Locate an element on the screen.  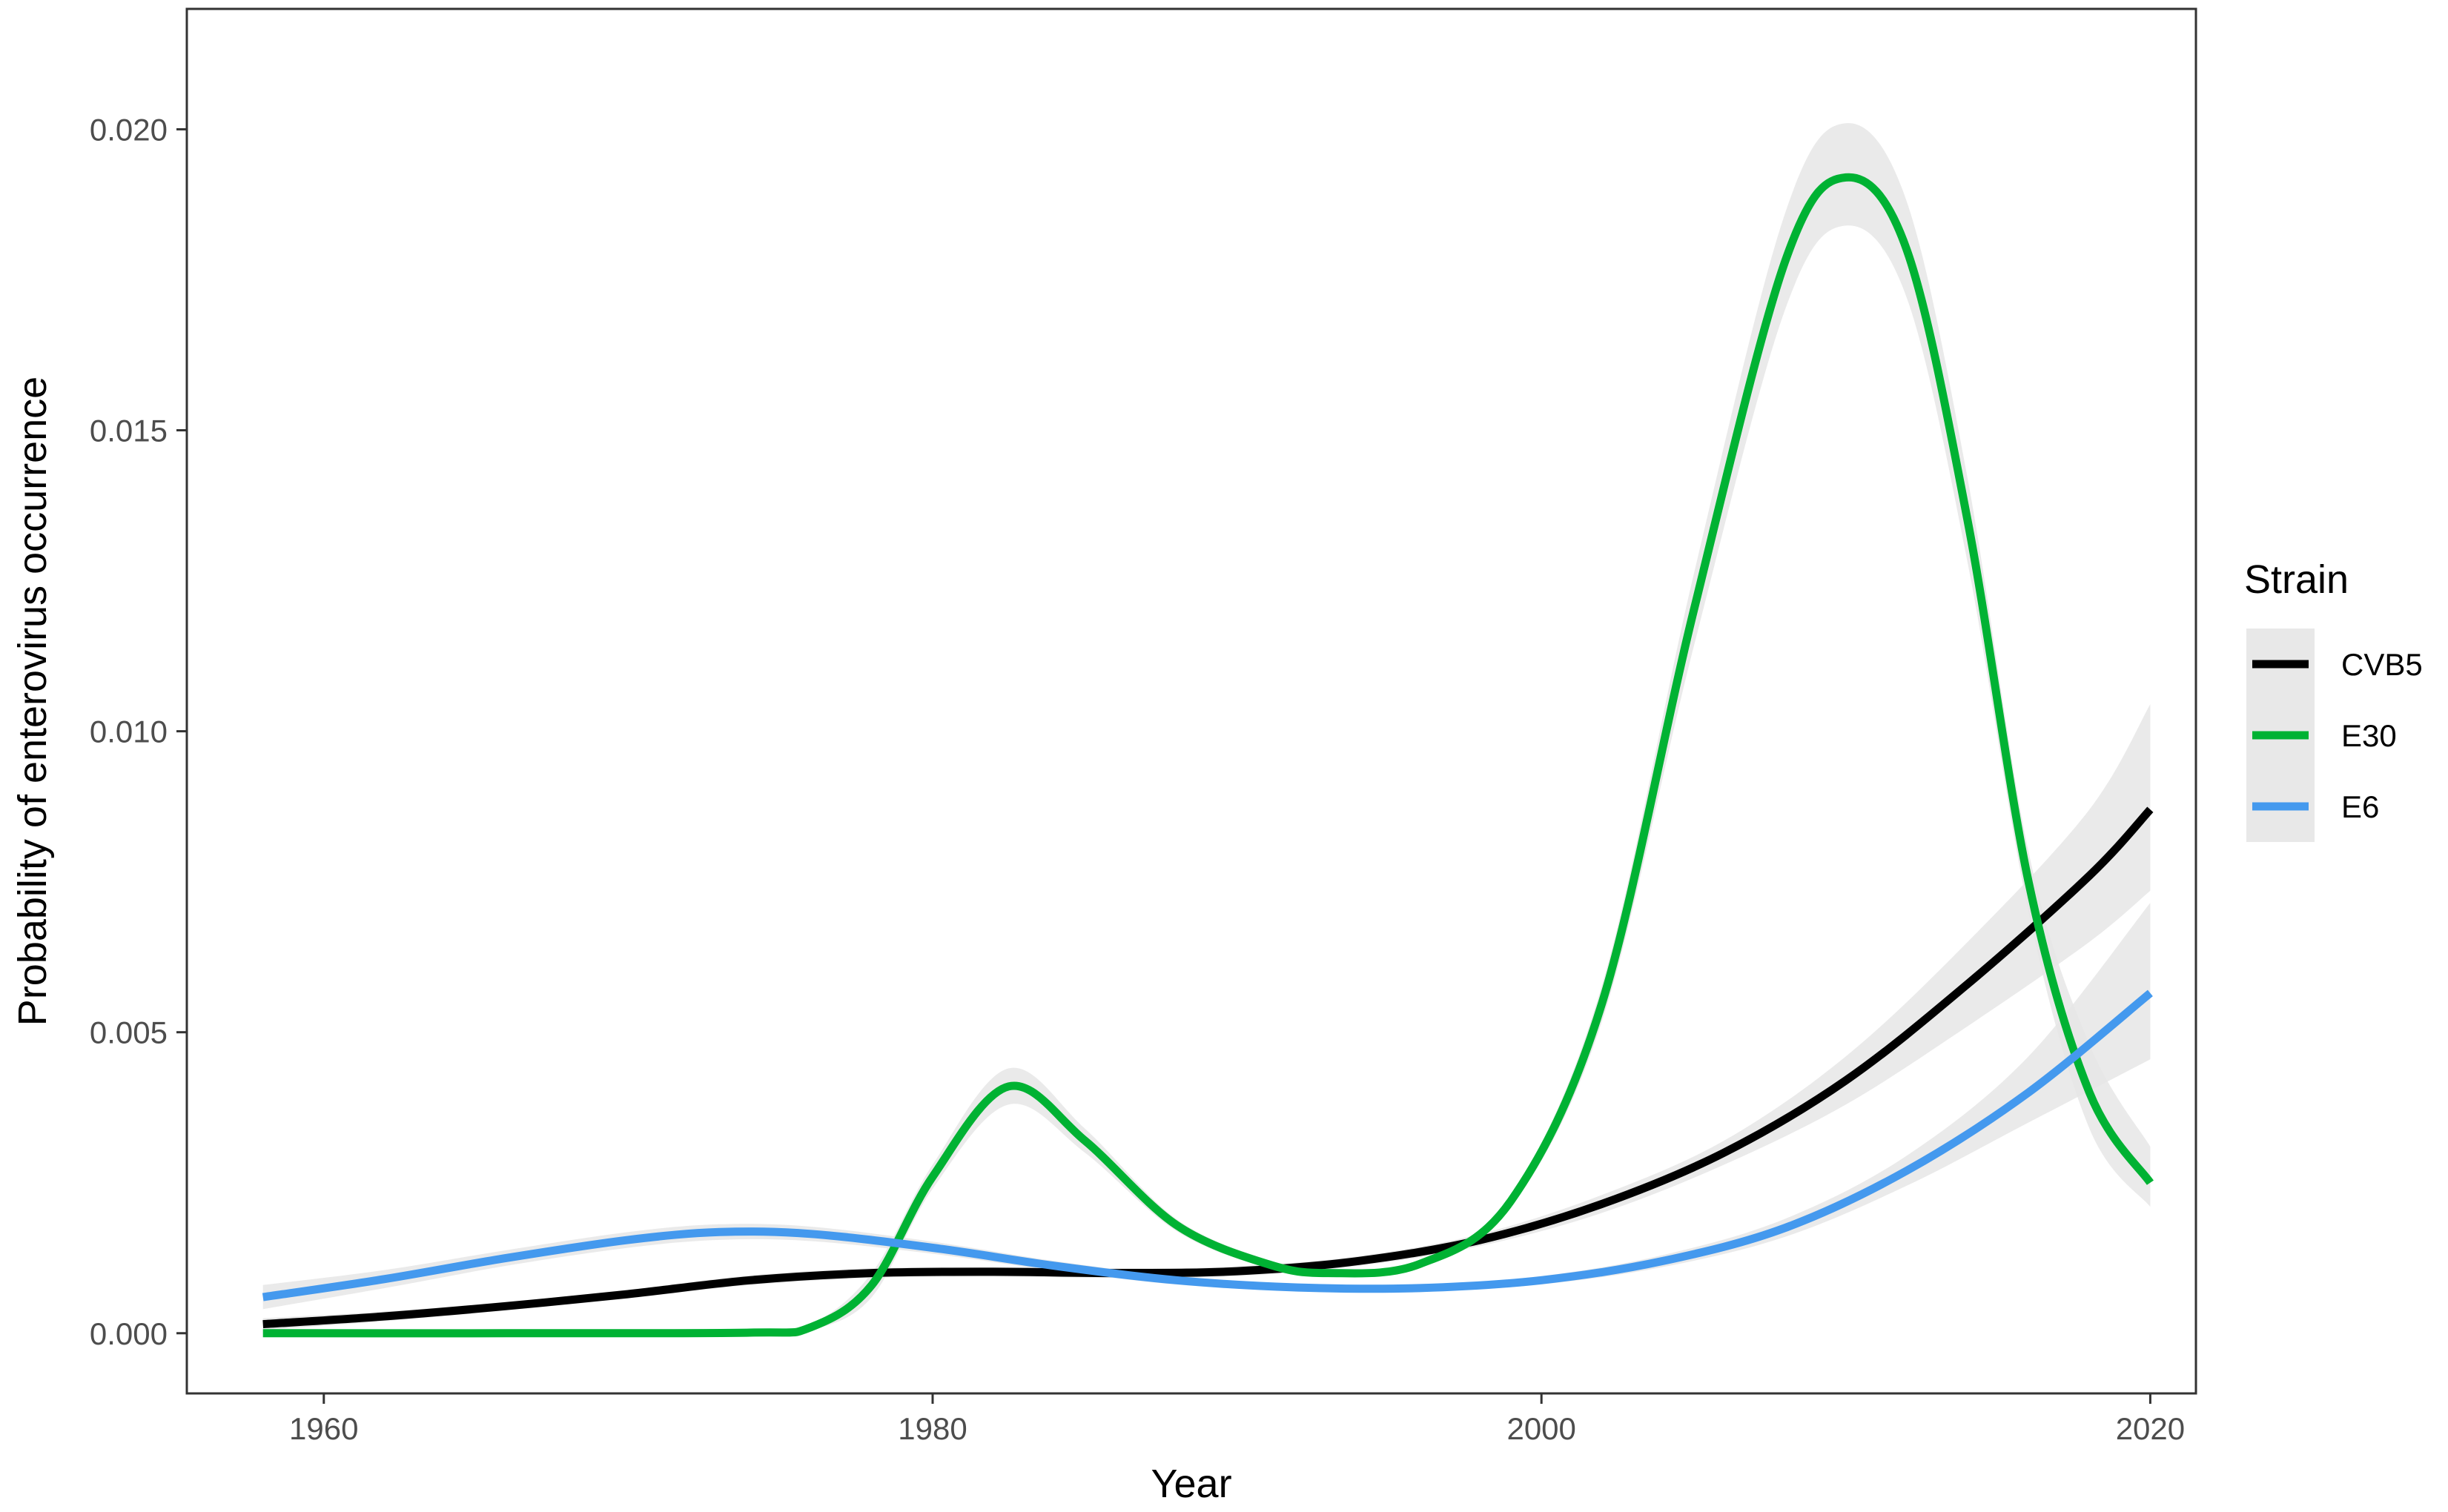
y-tick-label: 0.005 is located at coordinates (129, 1033).